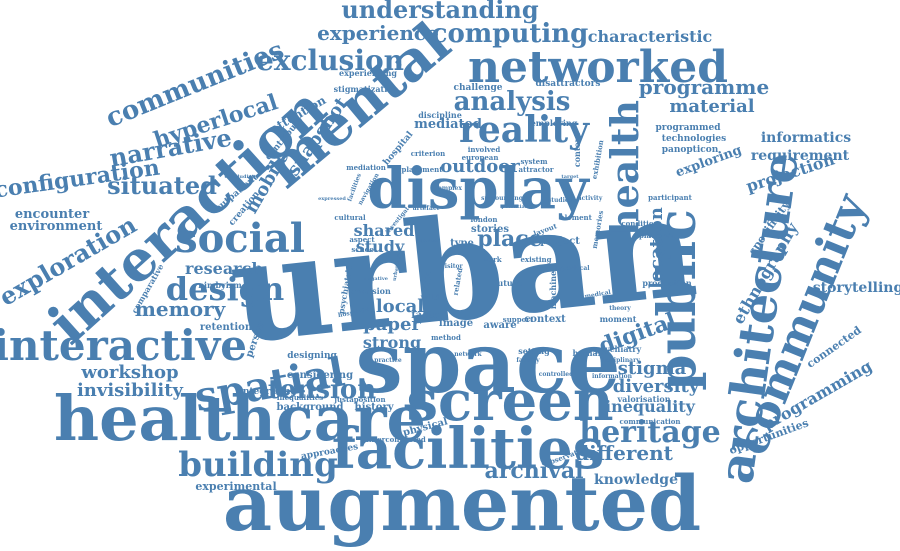 Image resolution: width=900 pixels, height=551 pixels. What do you see at coordinates (689, 128) in the screenshot?
I see `cloud-word-programmed: programmed` at bounding box center [689, 128].